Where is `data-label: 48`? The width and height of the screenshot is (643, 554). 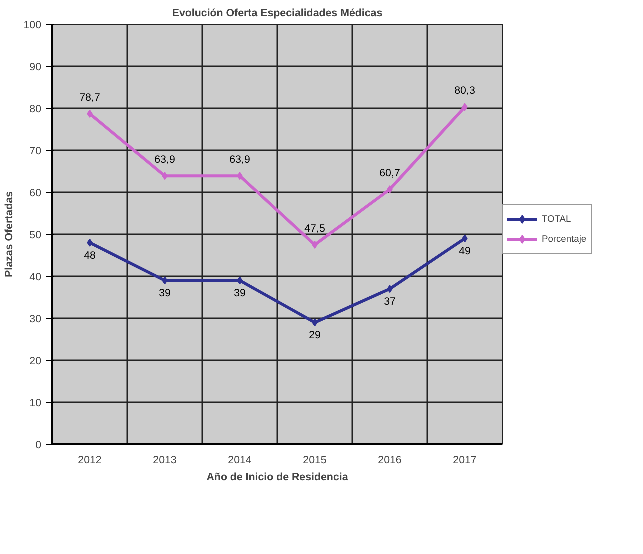
data-label: 48 is located at coordinates (90, 256).